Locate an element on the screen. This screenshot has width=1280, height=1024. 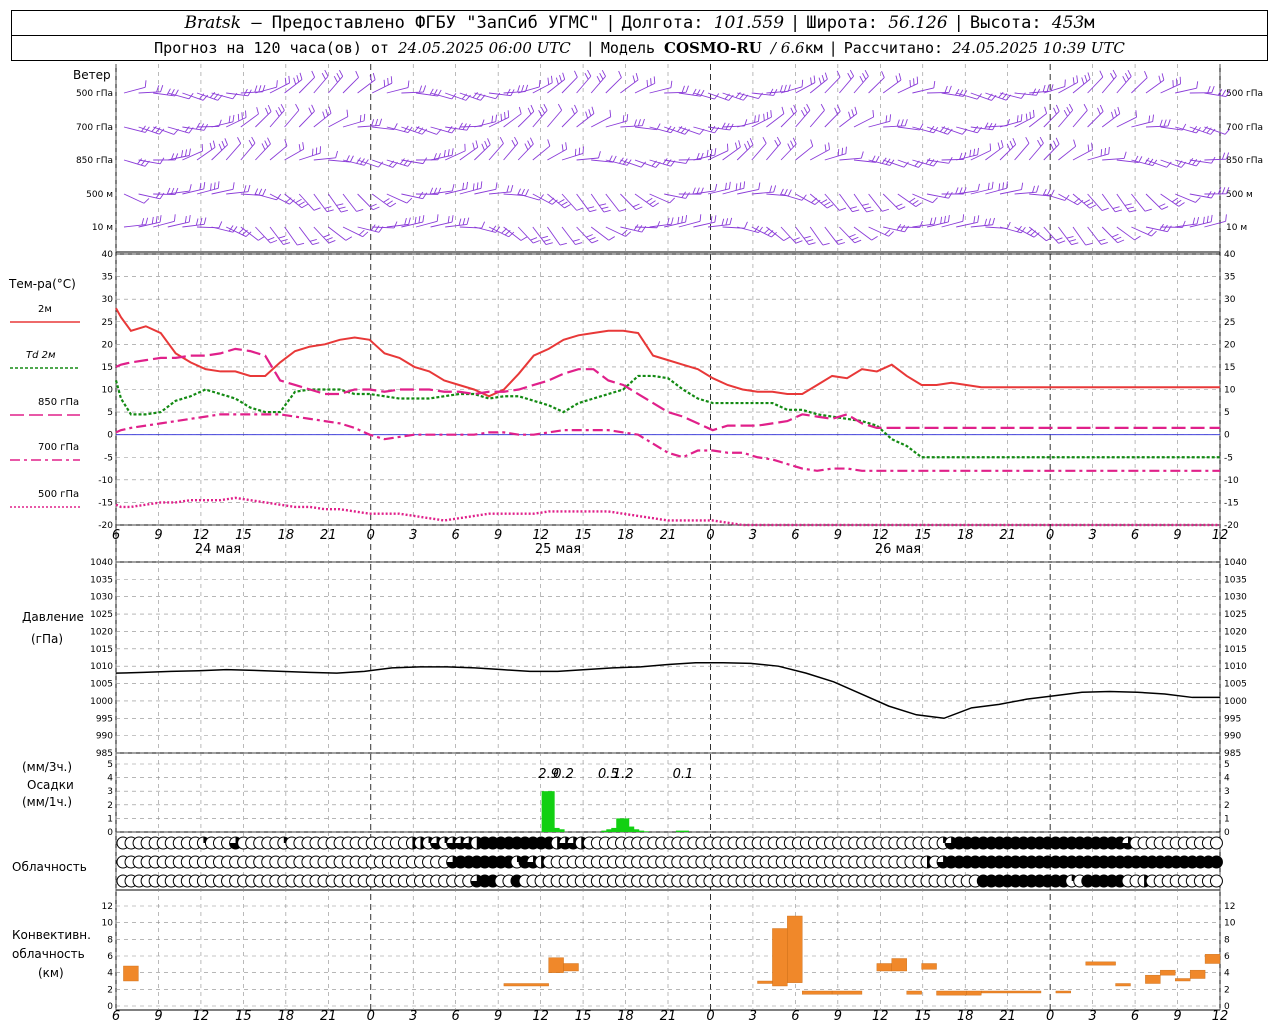
x-tick-label-temp: 21 is located at coordinates (1007, 535).